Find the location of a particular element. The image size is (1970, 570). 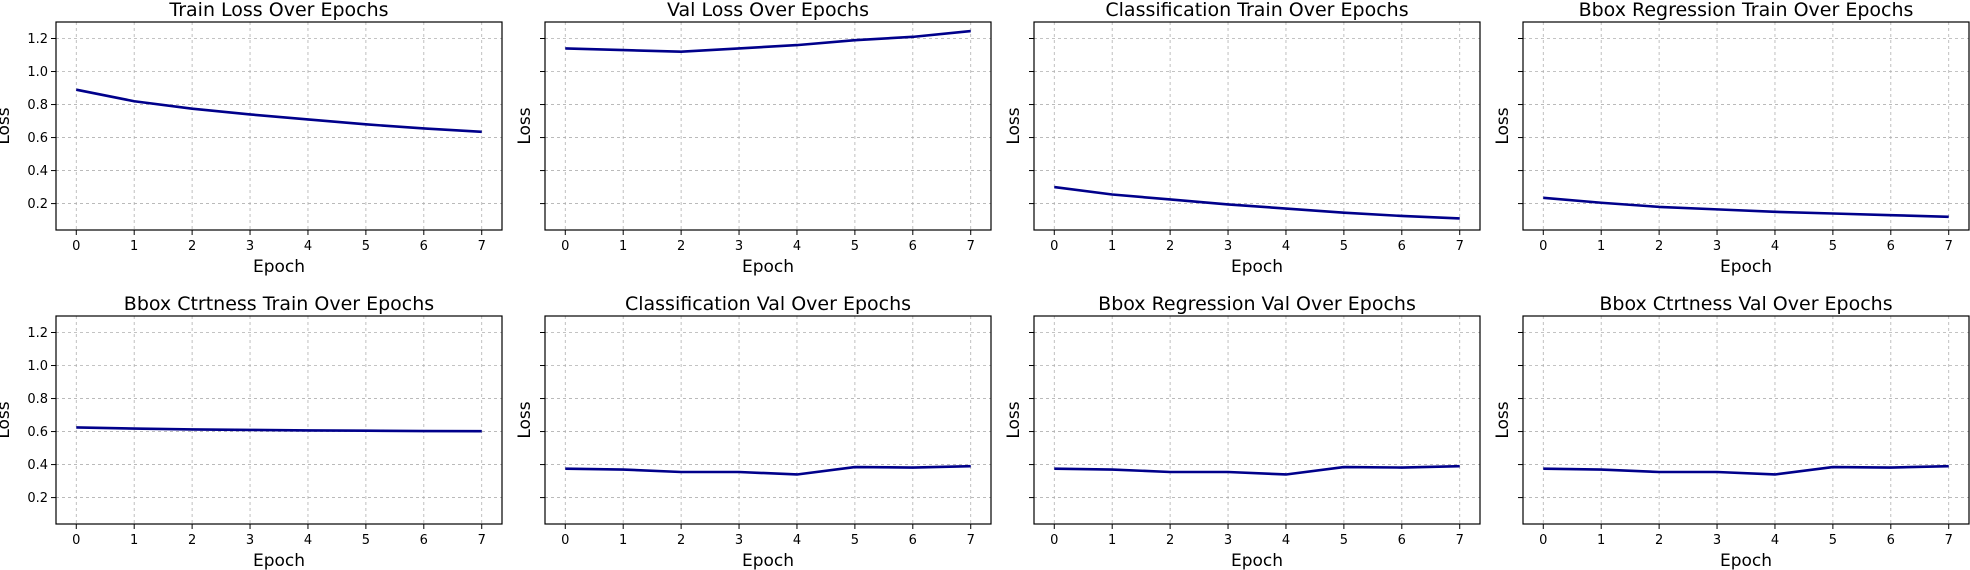

subplot-2: 0 1 2 3 4 5 6 7 Val Loss Over Epochs Epoch Loss is located at coordinates (753, 138).